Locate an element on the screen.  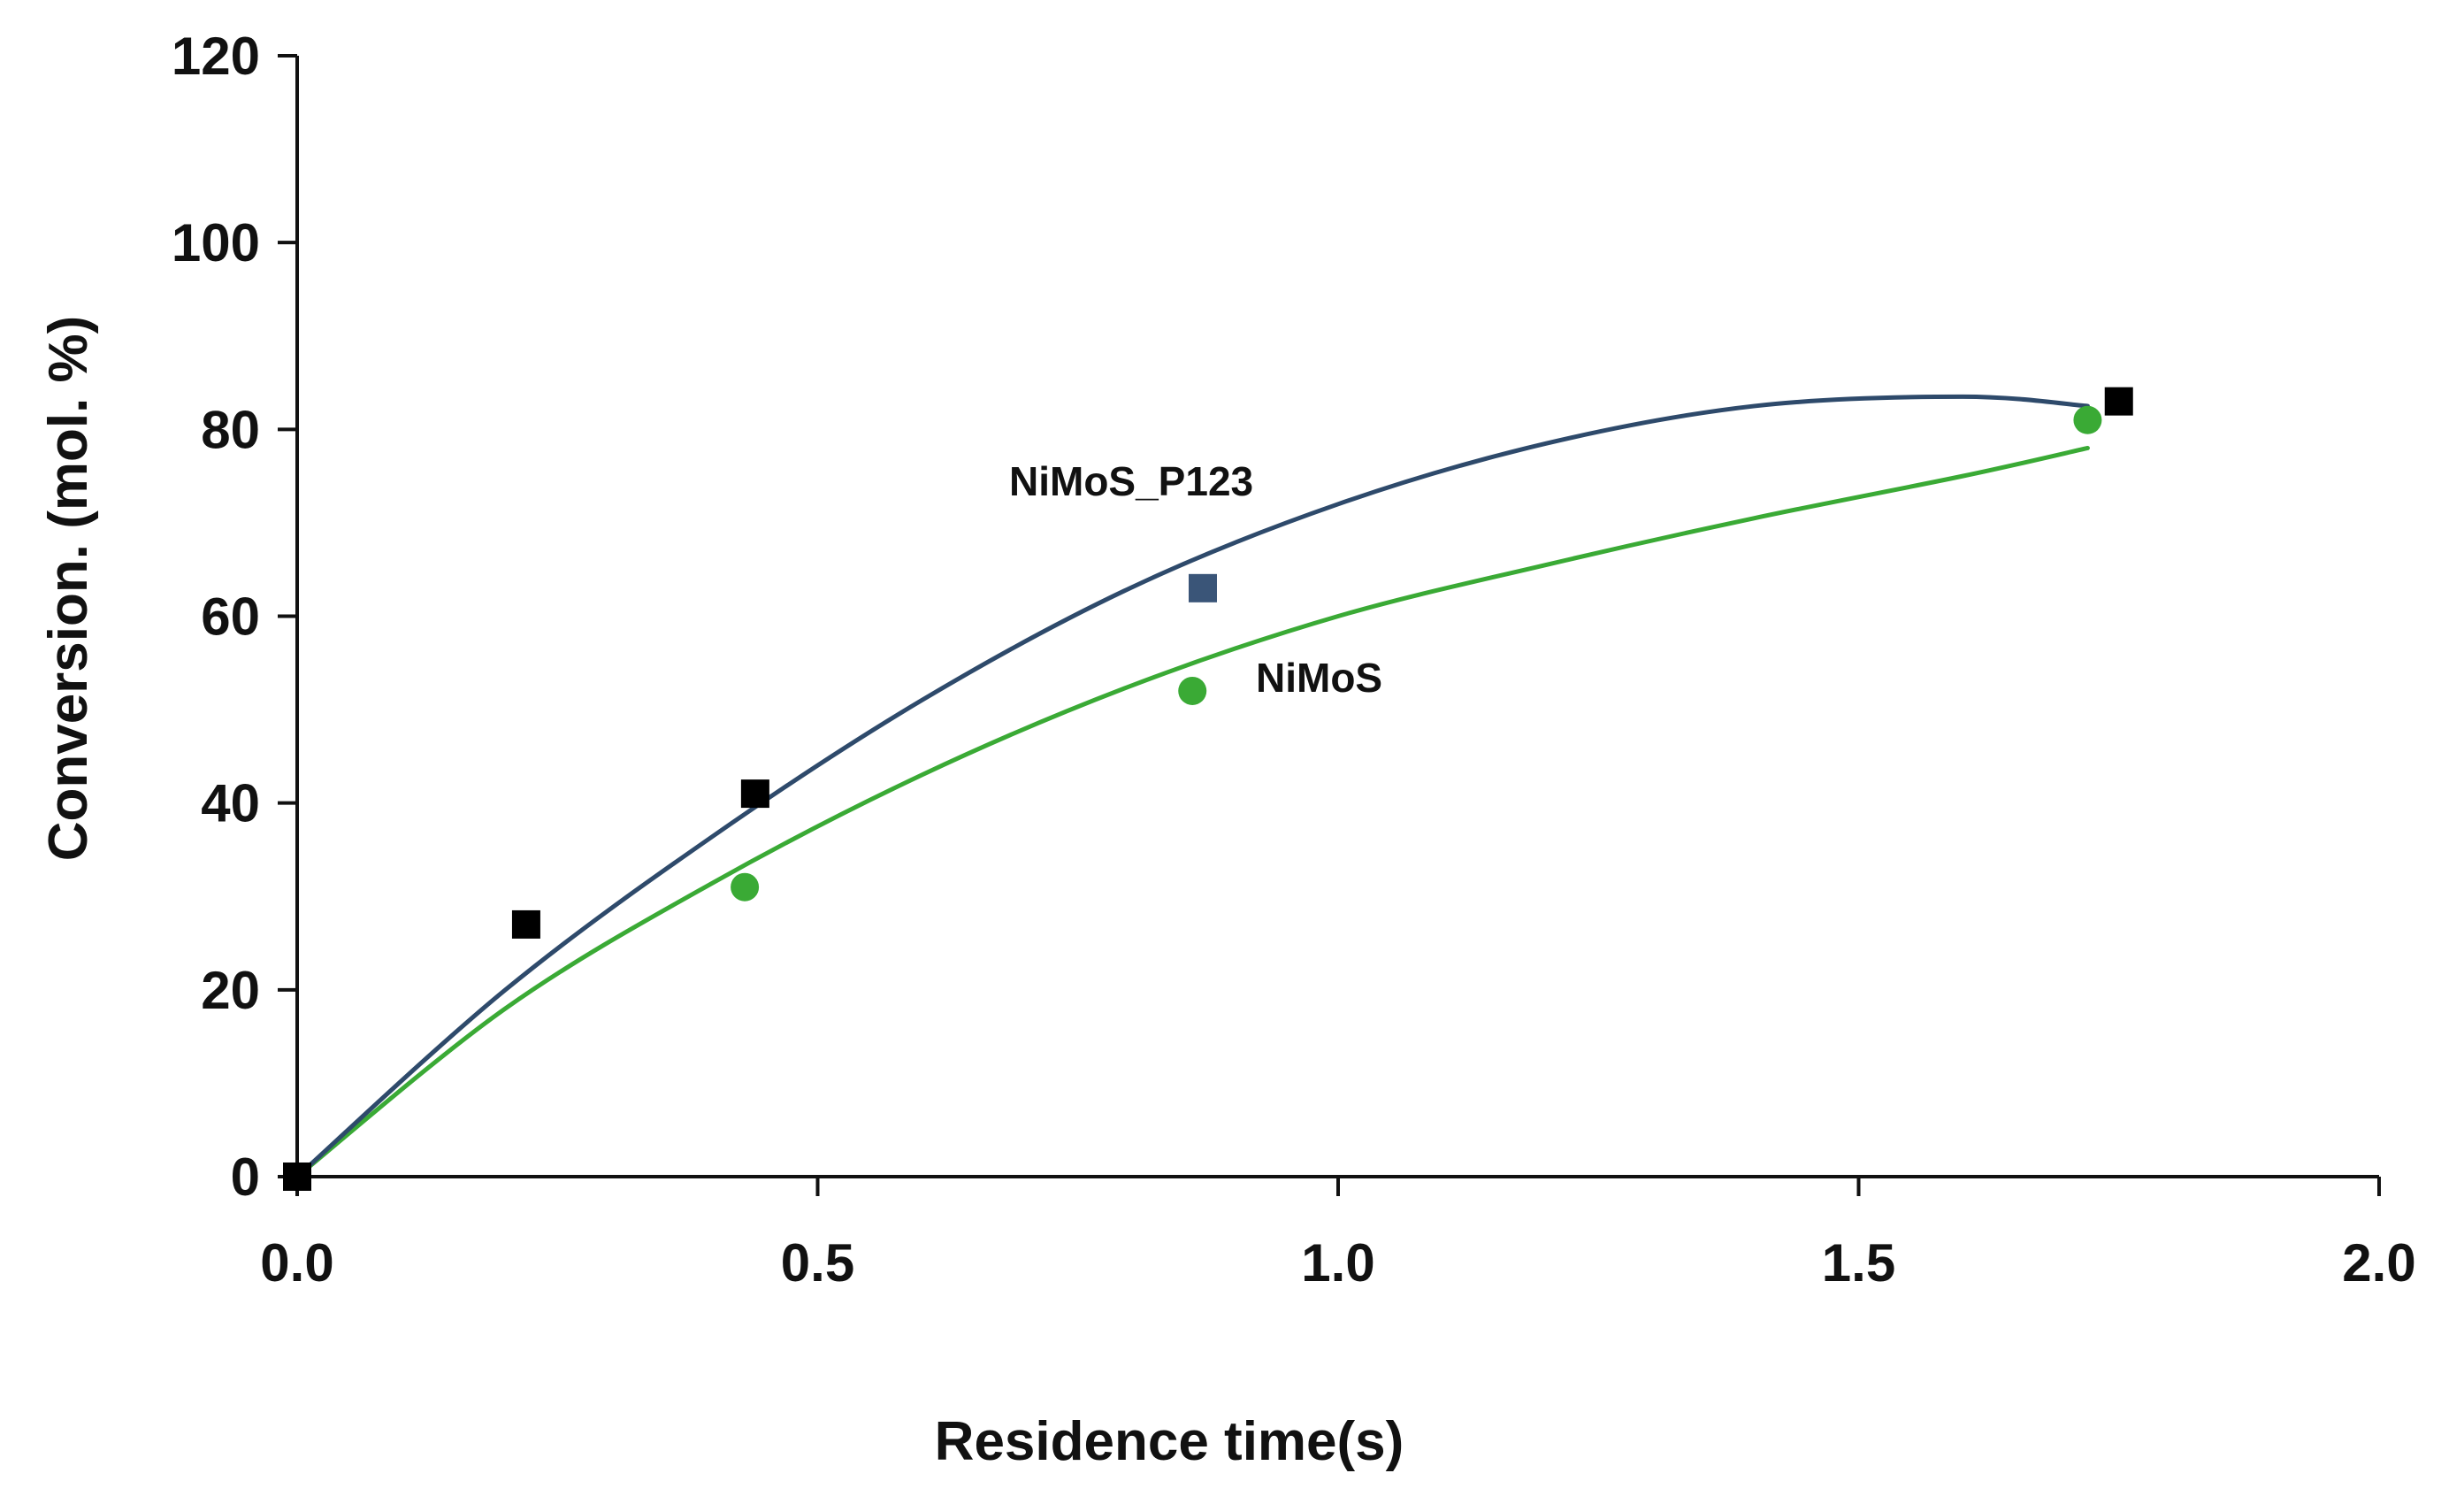
y-tick-label: 60 is located at coordinates (230, 617).